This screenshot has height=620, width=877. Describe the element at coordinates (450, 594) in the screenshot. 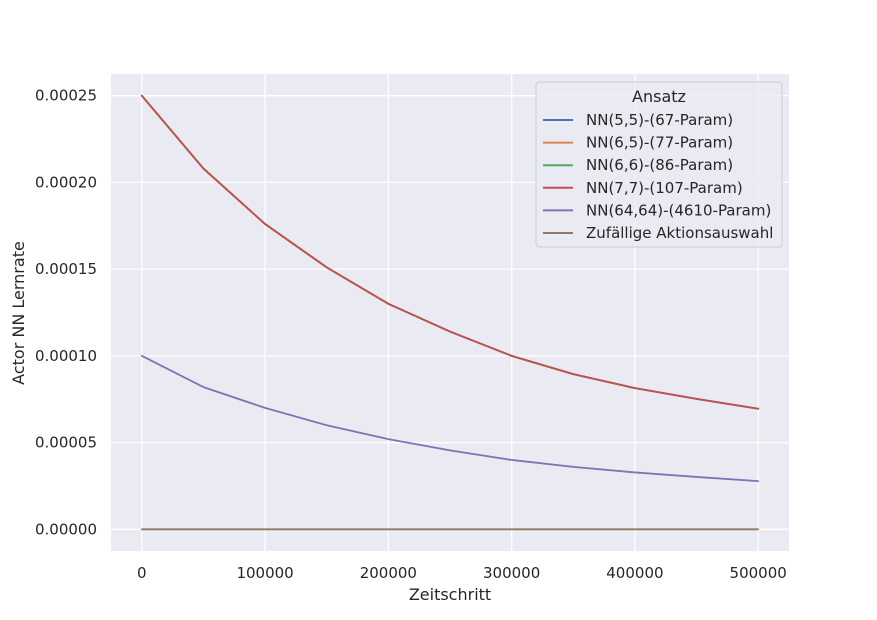

I see `x-axis-label: Zeitschritt` at that location.